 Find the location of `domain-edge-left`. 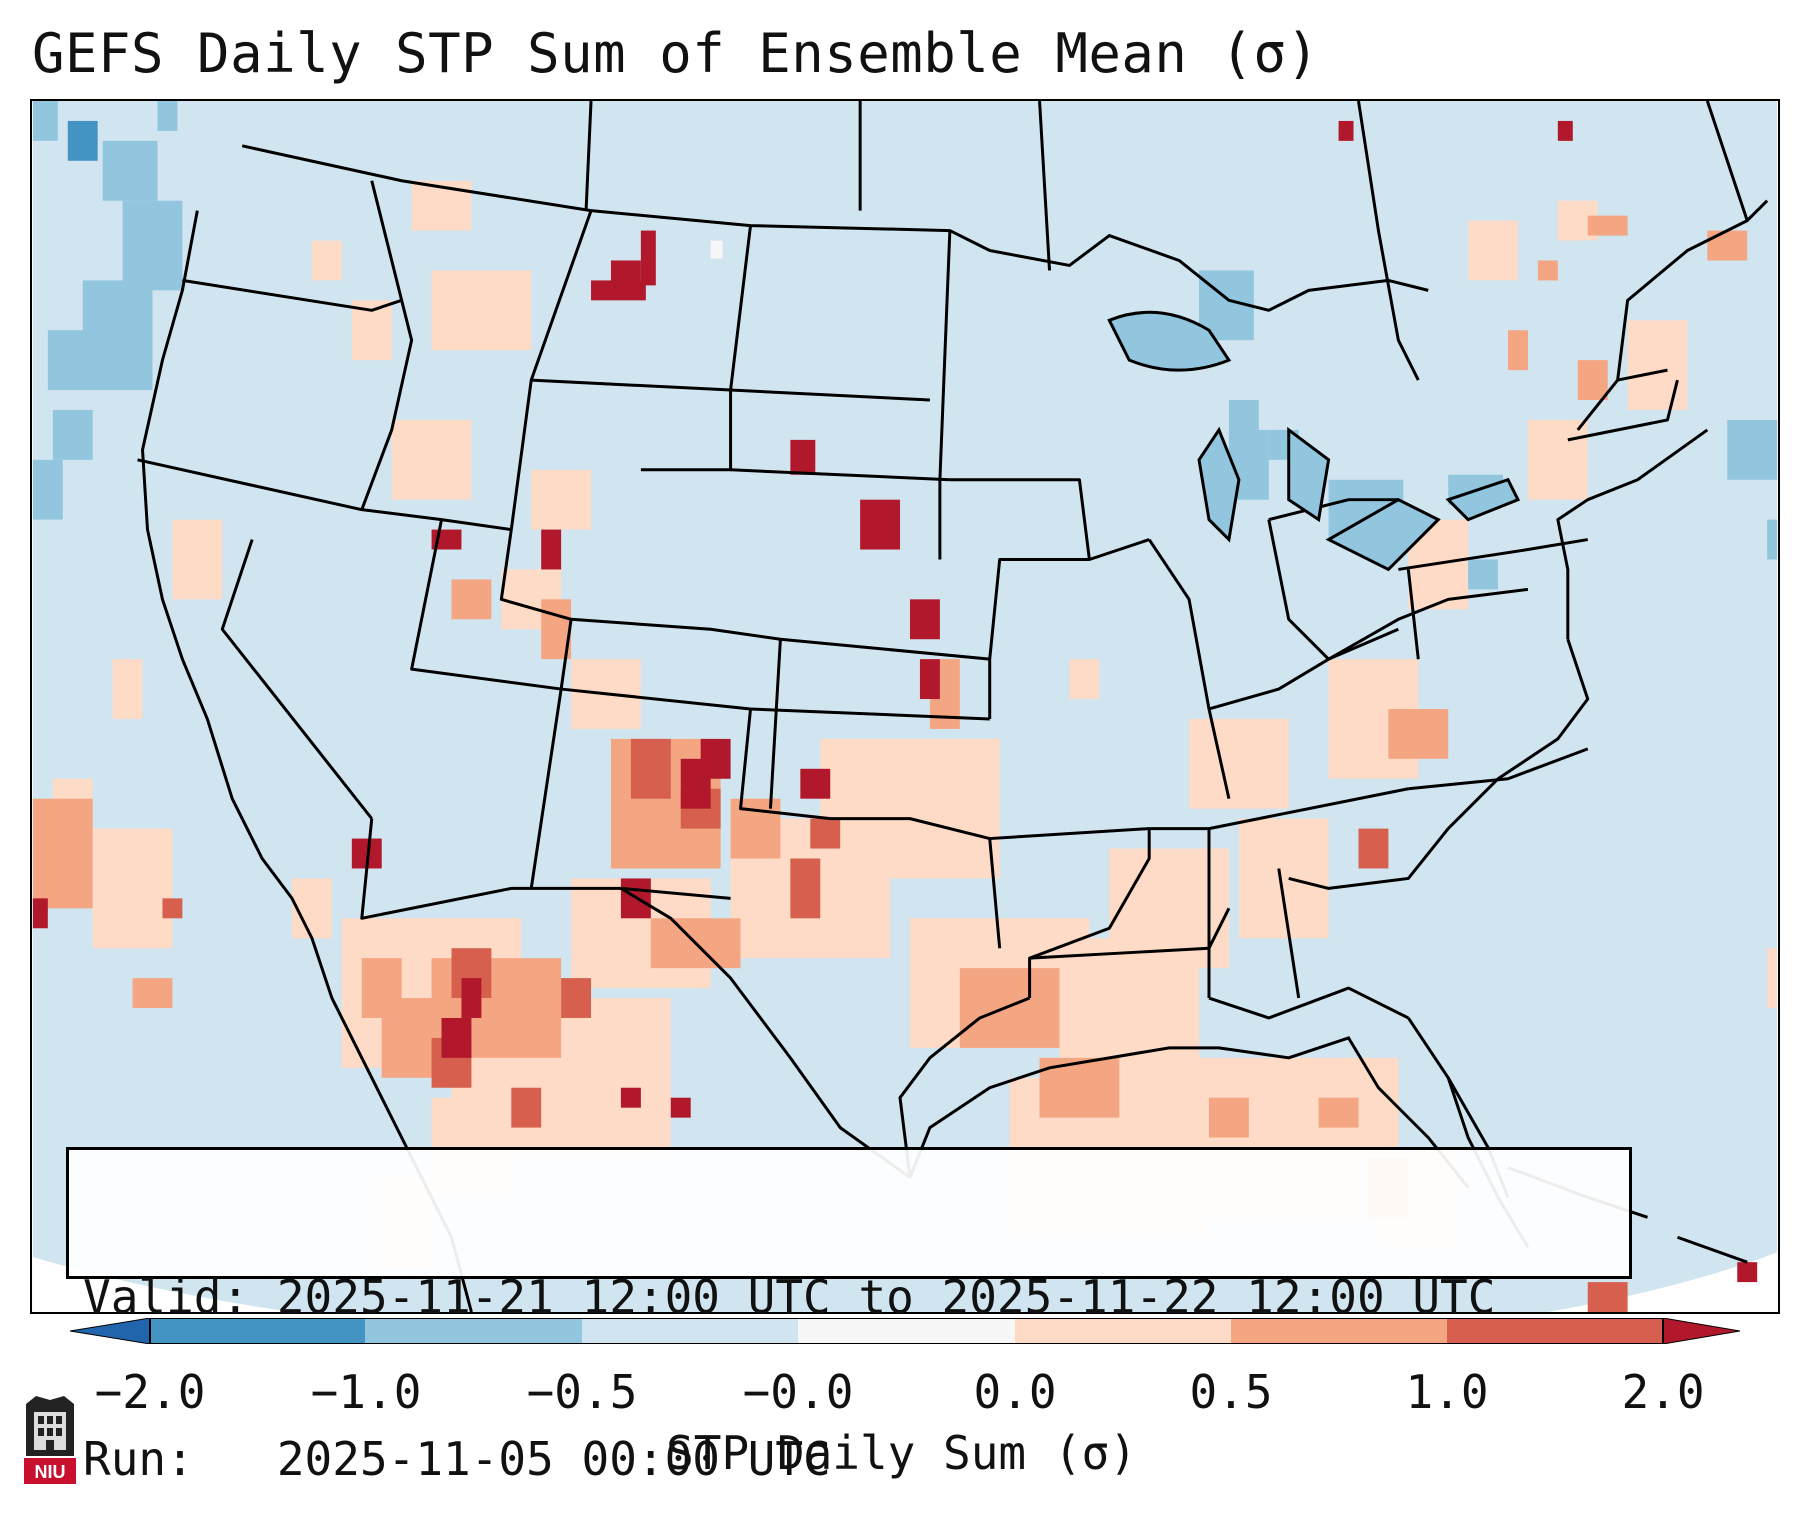

domain-edge-left is located at coordinates (162, 1284).